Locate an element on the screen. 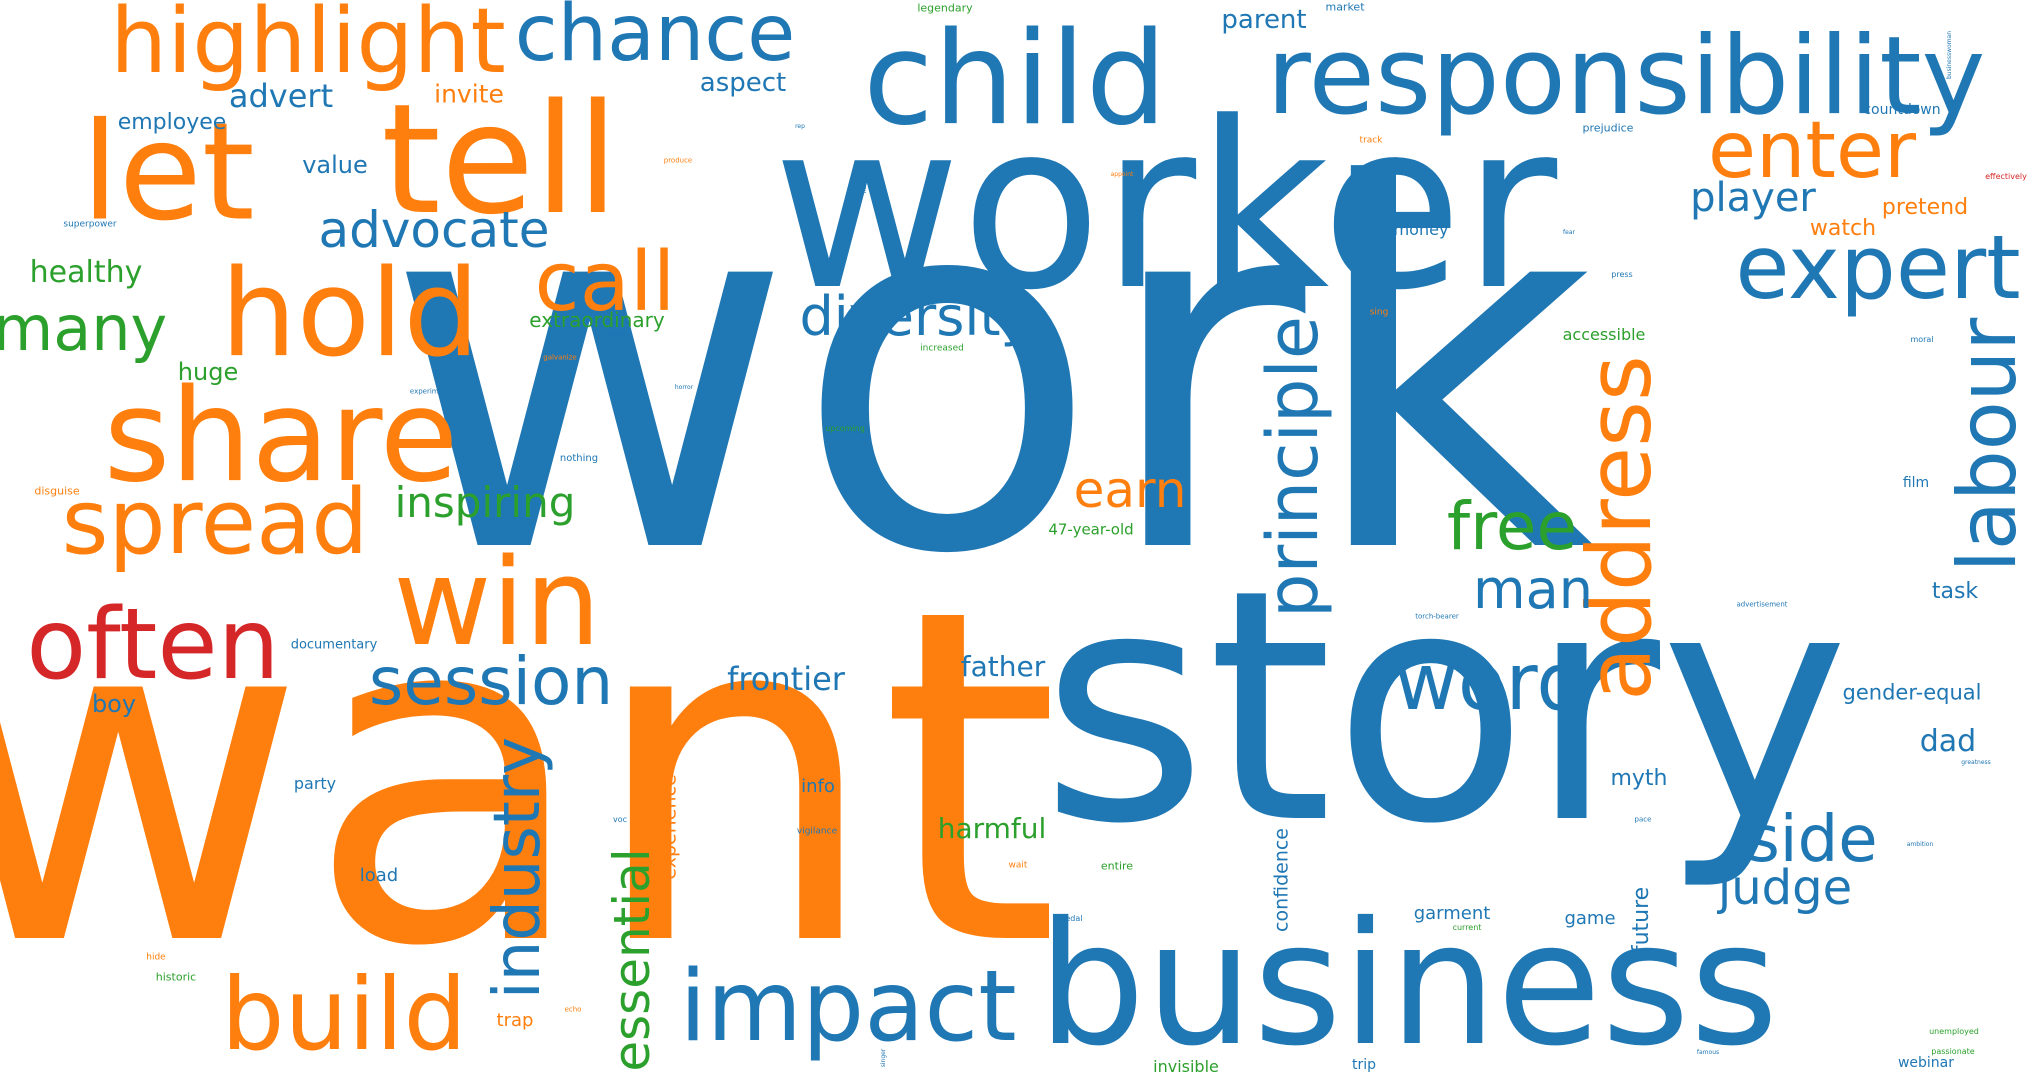 The height and width of the screenshot is (1084, 2040). word-build: build is located at coordinates (344, 1015).